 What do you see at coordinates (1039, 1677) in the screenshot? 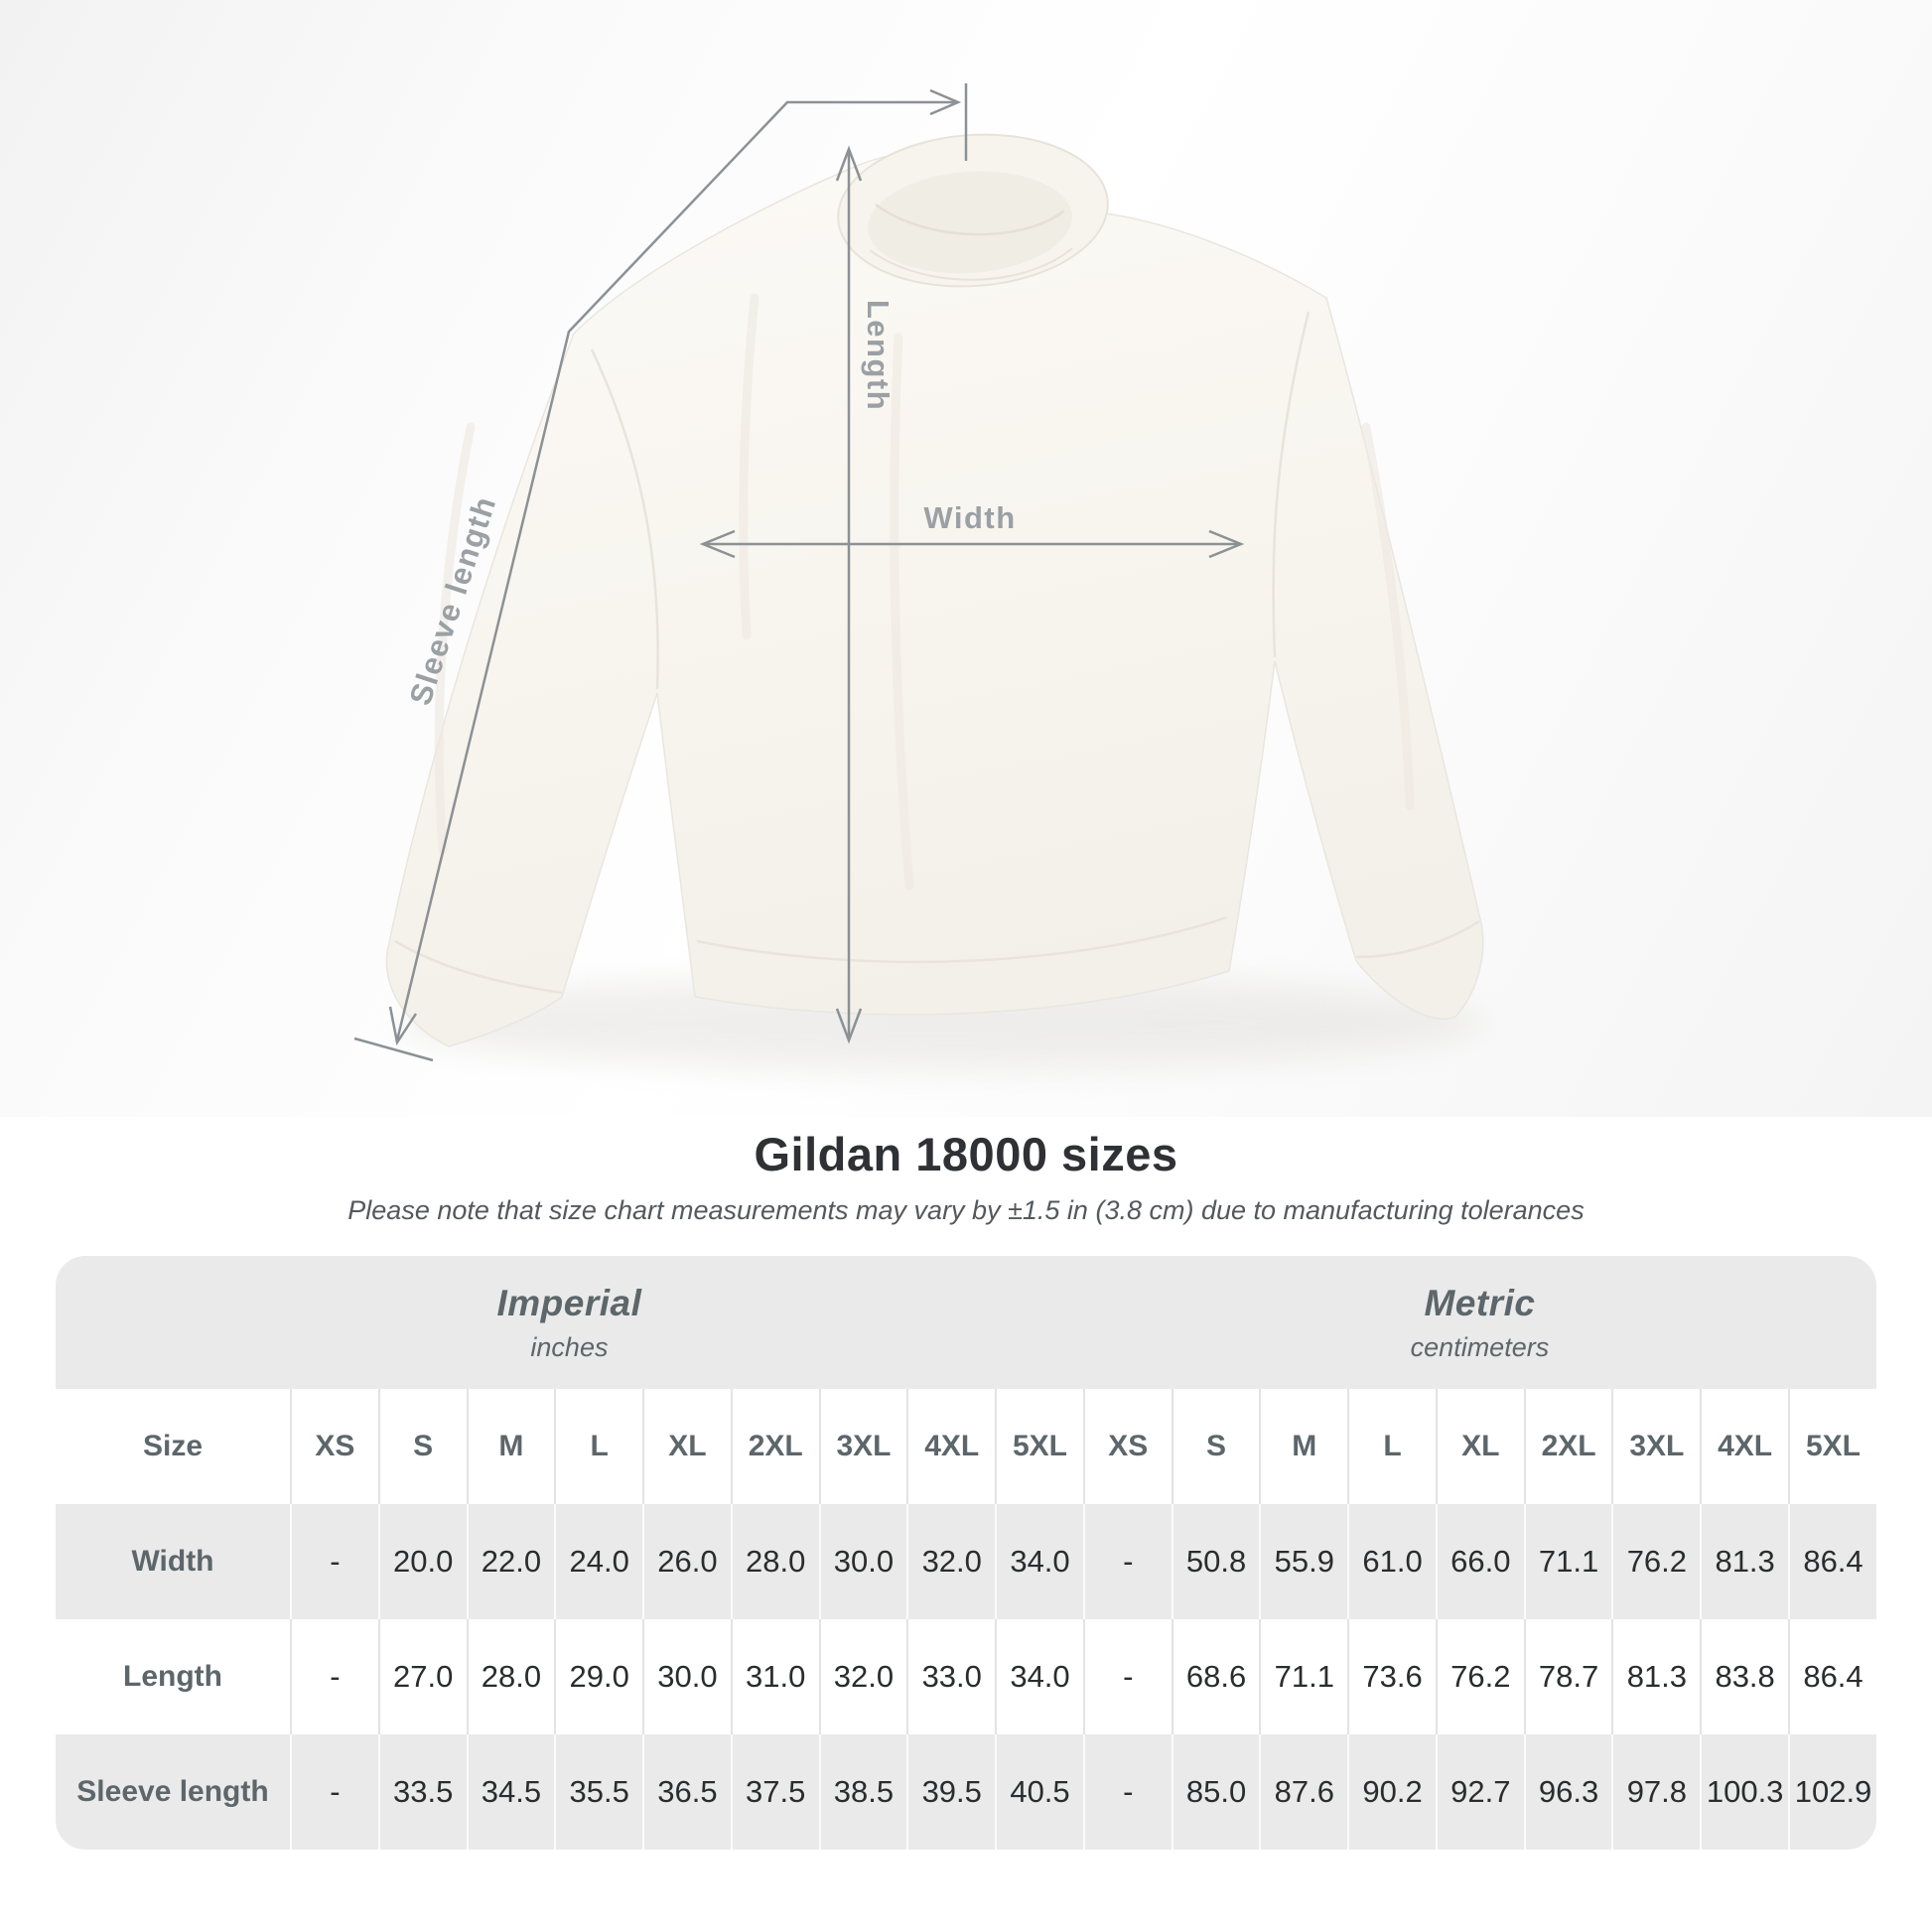
I see `size-value-cell: 34.0` at bounding box center [1039, 1677].